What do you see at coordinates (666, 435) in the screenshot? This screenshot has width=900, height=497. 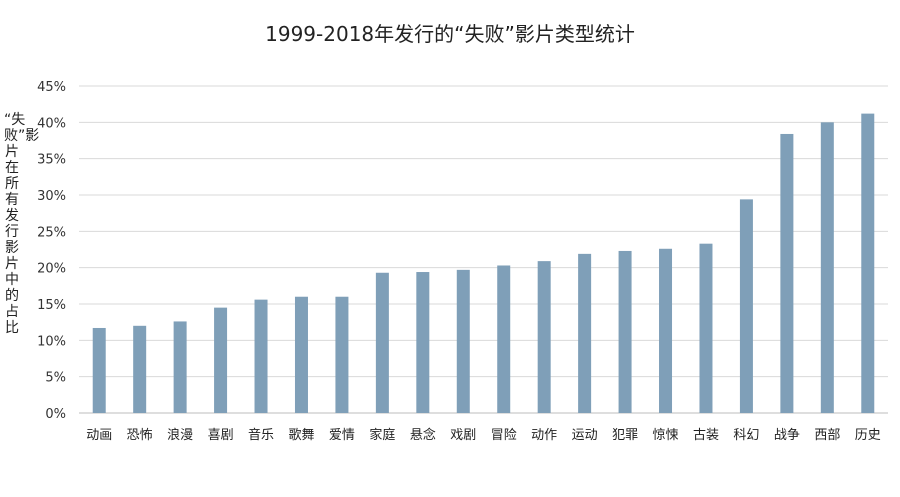 I see `x-tick-label: 惊悚` at bounding box center [666, 435].